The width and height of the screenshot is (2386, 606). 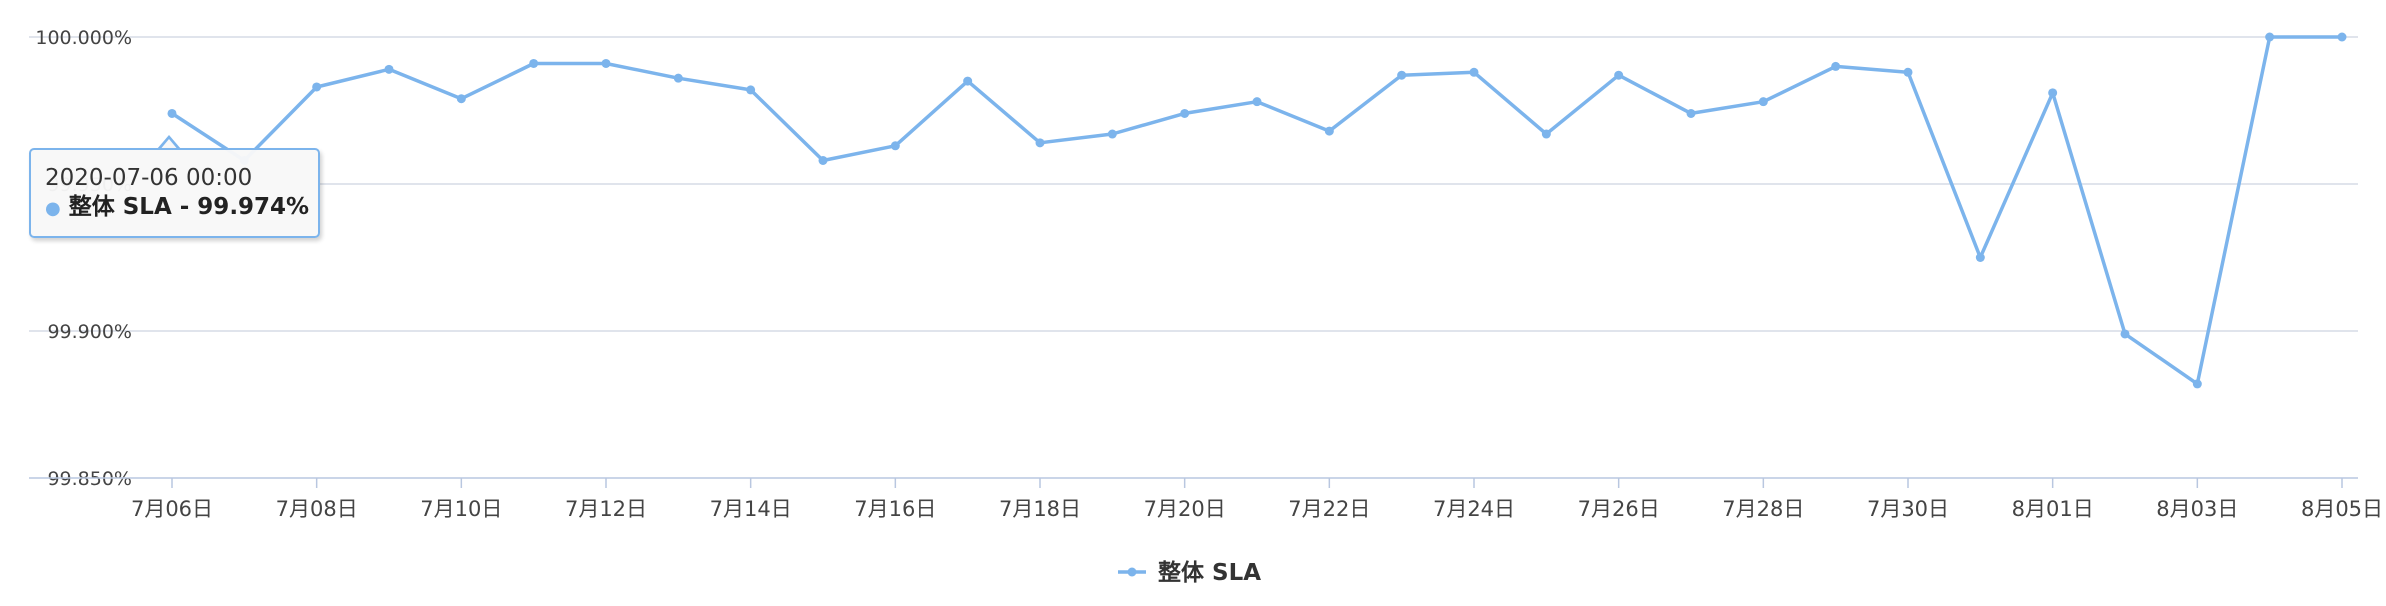 What do you see at coordinates (149, 178) in the screenshot?
I see `tooltip-date: 2020-07-06 00:00` at bounding box center [149, 178].